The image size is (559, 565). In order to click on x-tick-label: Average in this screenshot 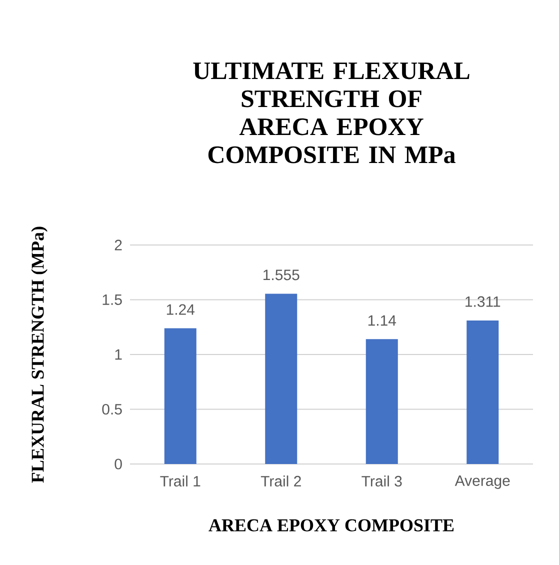, I will do `click(482, 482)`.